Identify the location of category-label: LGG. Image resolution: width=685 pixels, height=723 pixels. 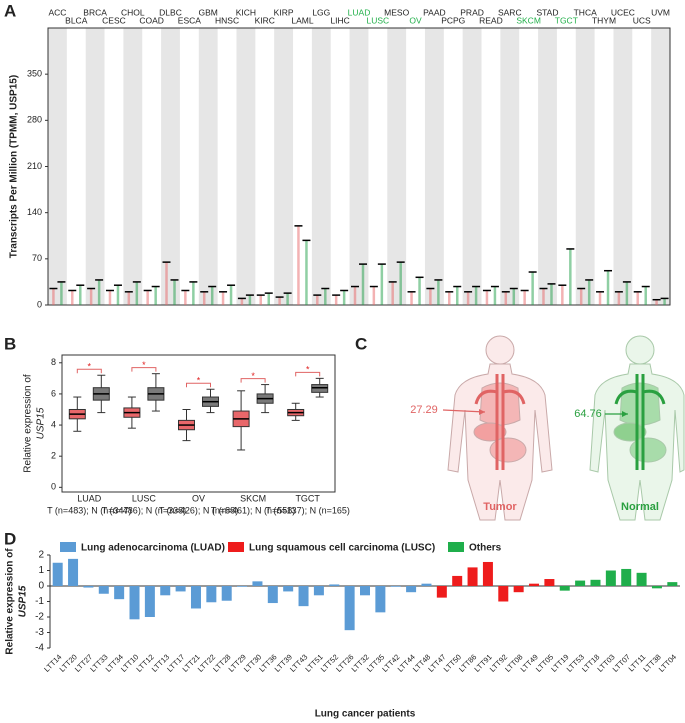
(321, 12).